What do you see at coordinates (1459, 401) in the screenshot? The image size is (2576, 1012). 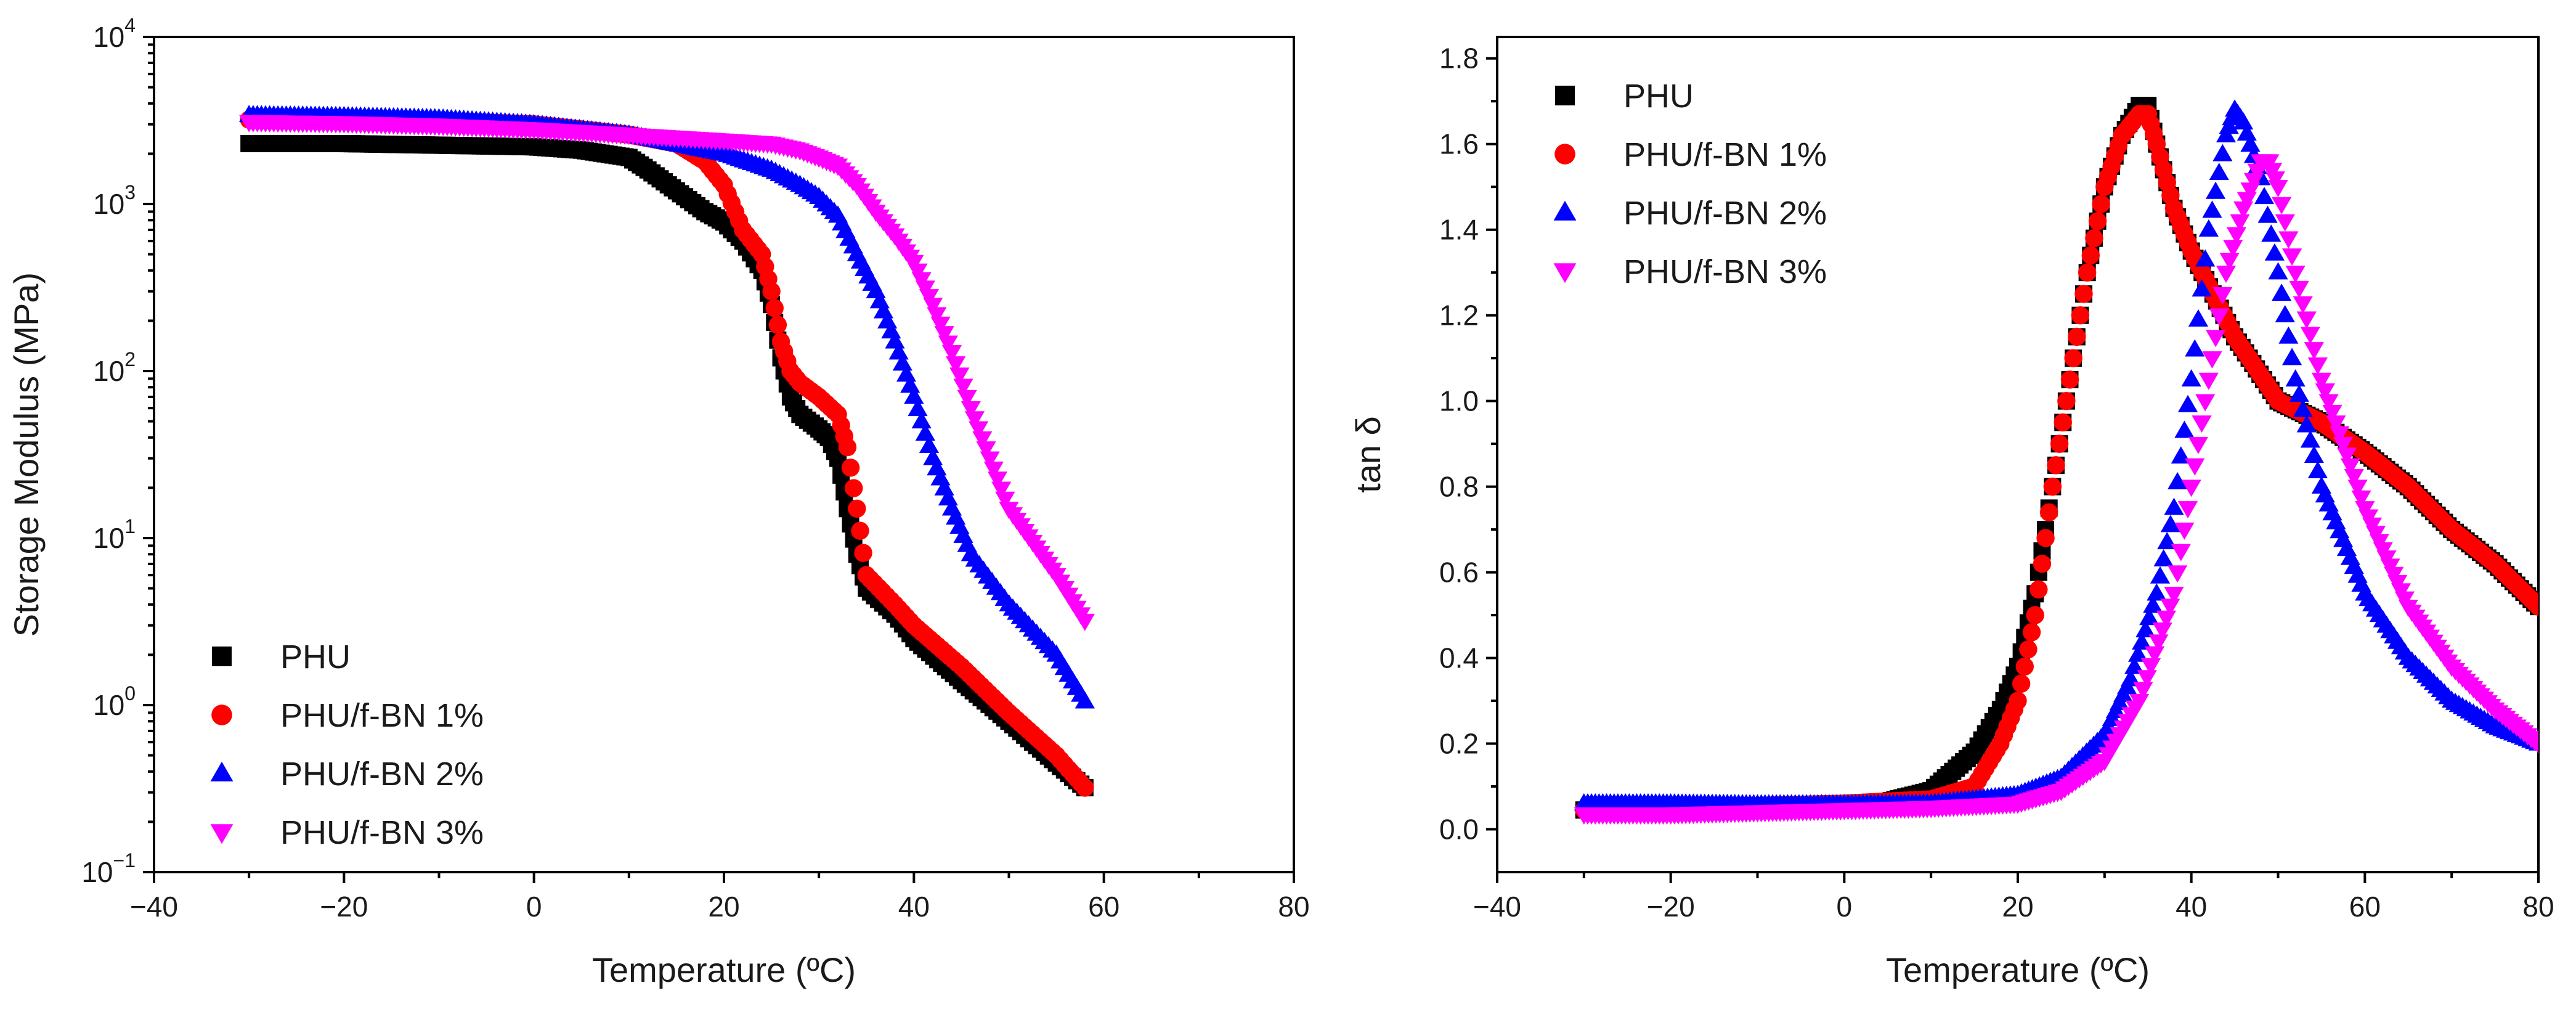 I see `y-tick-label: 1.0` at bounding box center [1459, 401].